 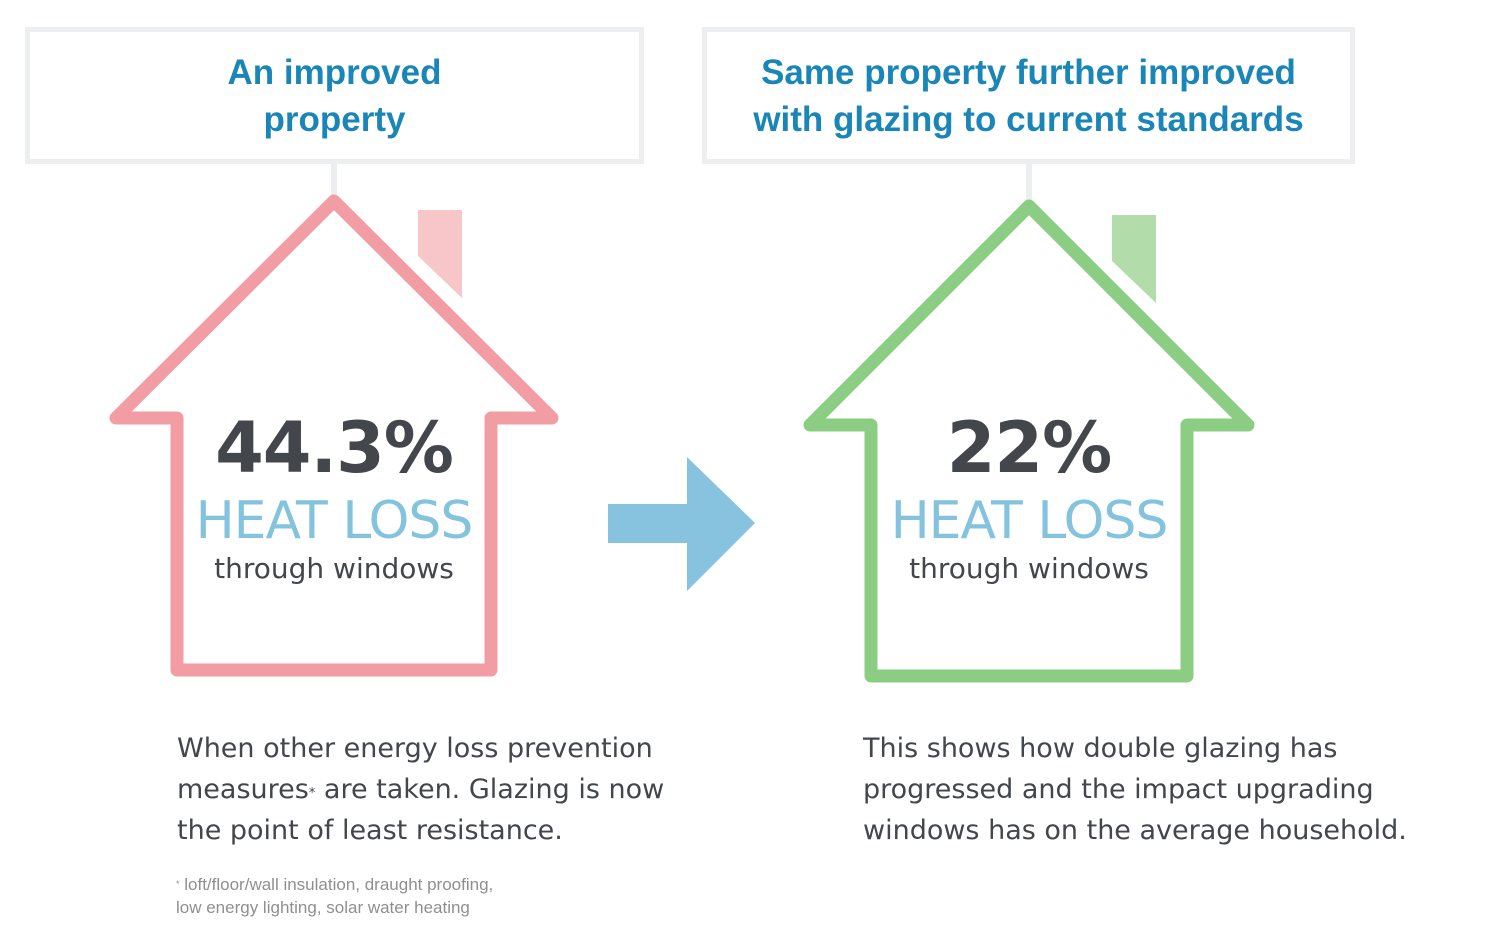 What do you see at coordinates (1134, 259) in the screenshot?
I see `chimney-right` at bounding box center [1134, 259].